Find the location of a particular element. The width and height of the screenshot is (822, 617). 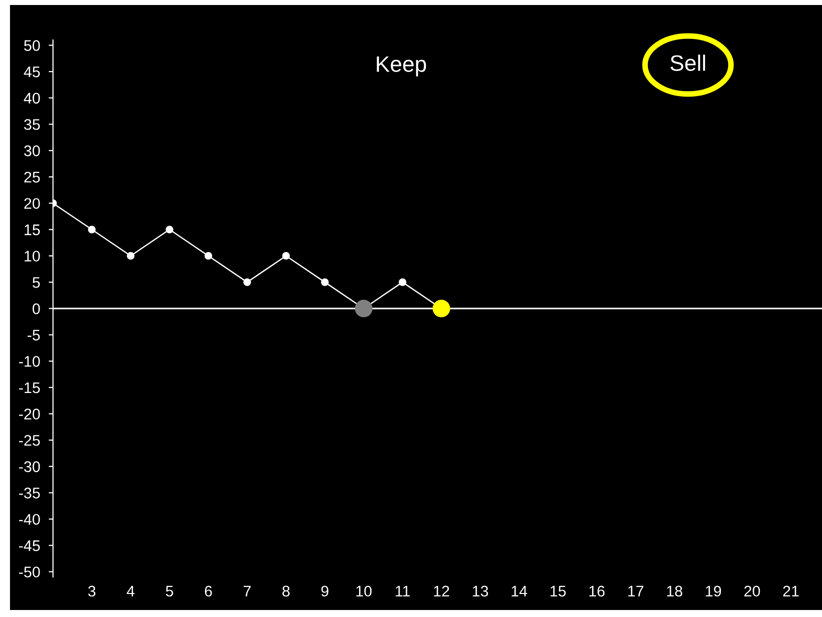

x-tick-label: 6 is located at coordinates (208, 591).